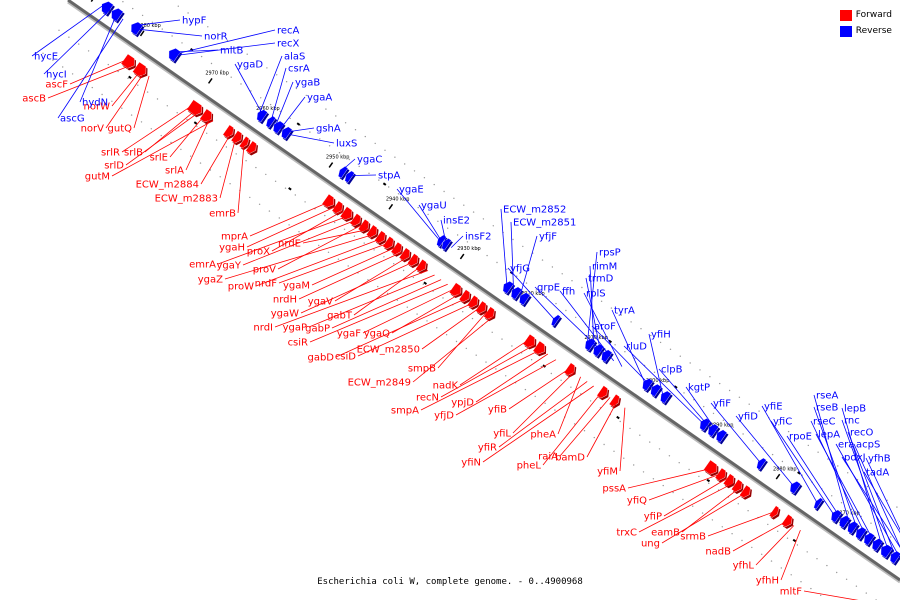 The image size is (900, 600). What do you see at coordinates (544, 223) in the screenshot?
I see `reverse-gene-label: ECW_m2851` at bounding box center [544, 223].